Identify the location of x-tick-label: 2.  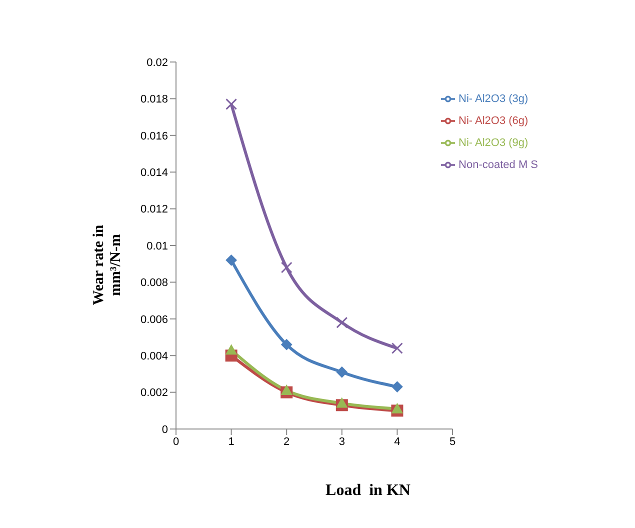
(287, 442).